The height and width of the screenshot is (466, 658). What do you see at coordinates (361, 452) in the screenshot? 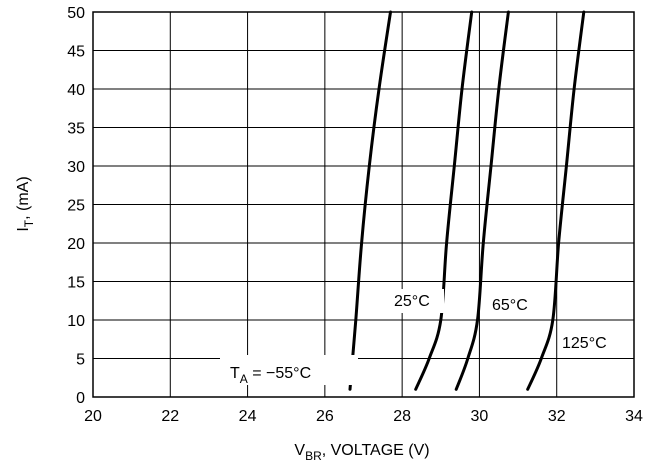
I see `x-axis-title: VBR, VOLTAGE (V)` at bounding box center [361, 452].